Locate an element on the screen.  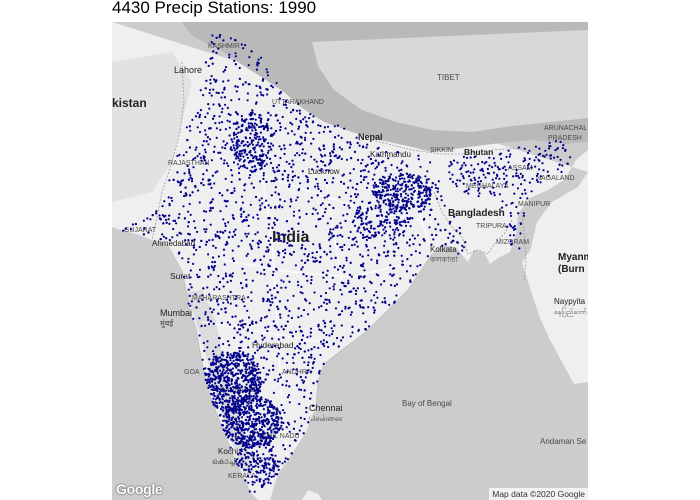
label-kathmandu: Kathmandu is located at coordinates (390, 154).